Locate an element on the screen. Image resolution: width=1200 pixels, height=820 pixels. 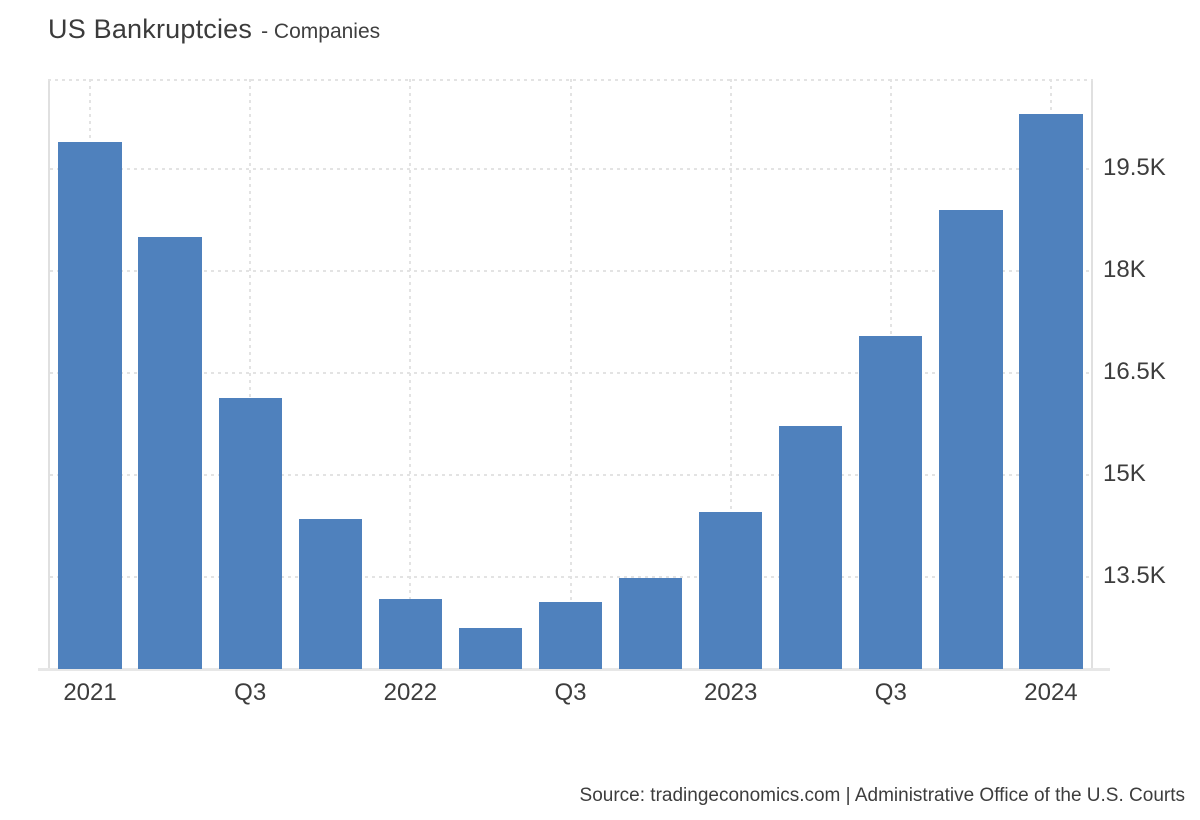
bar-slot-2023-q4 is located at coordinates (971, 374).